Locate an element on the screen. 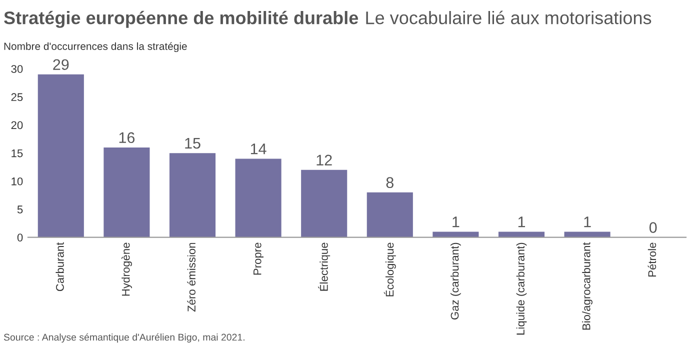  y-tick-label: 10 is located at coordinates (17, 181).